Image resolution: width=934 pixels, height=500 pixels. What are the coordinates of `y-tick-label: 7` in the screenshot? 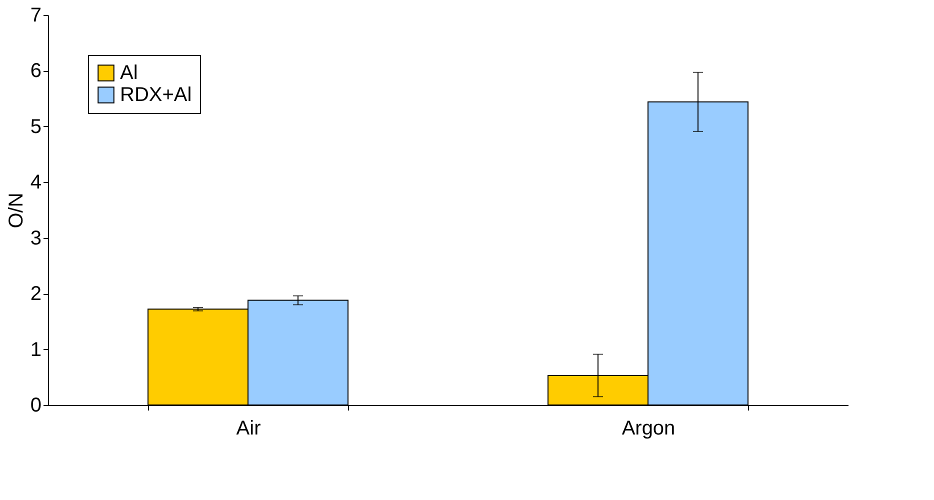 It's located at (36, 15).